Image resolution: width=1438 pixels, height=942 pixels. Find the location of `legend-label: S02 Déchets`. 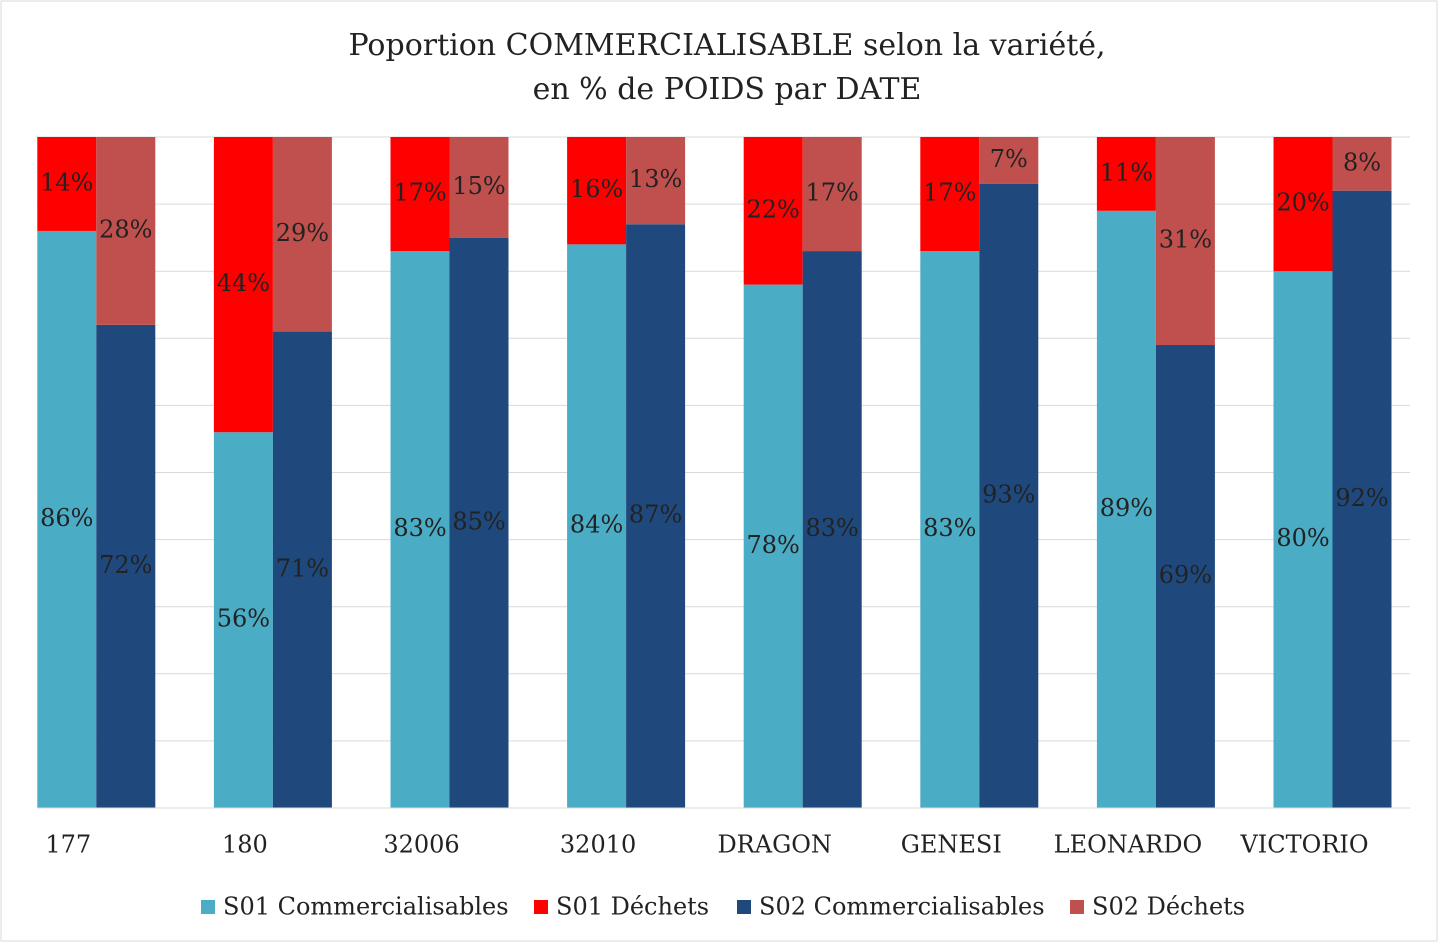

legend-label: S02 Déchets is located at coordinates (1168, 907).